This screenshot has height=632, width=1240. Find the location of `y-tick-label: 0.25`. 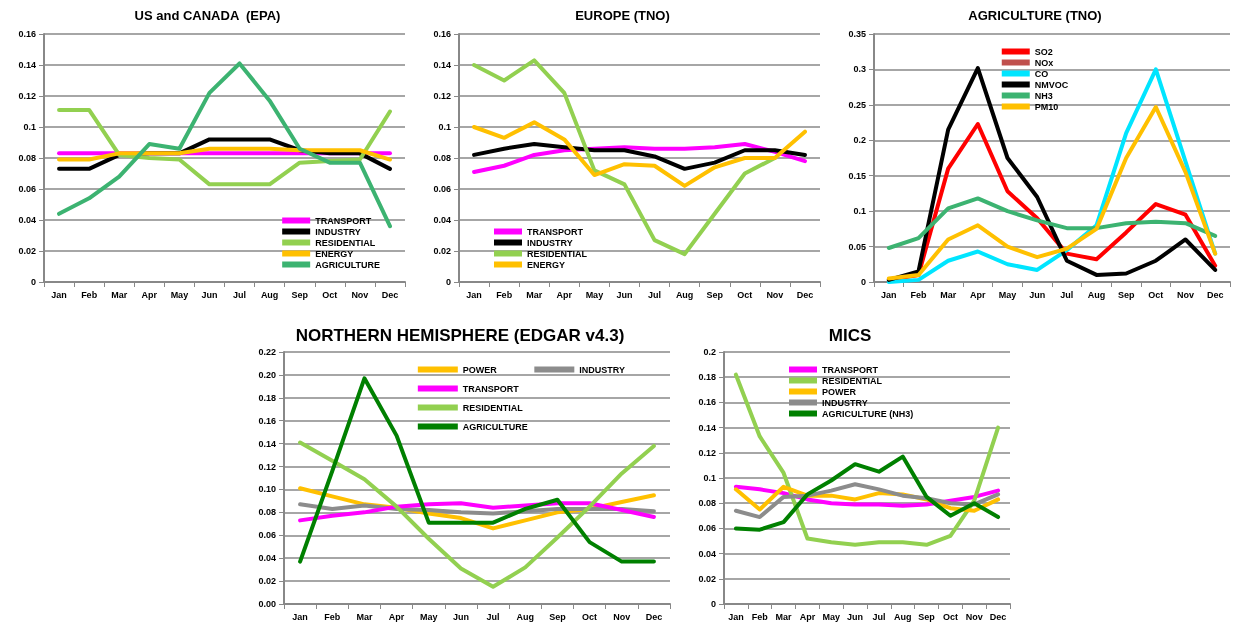

y-tick-label: 0.25 is located at coordinates (857, 104).